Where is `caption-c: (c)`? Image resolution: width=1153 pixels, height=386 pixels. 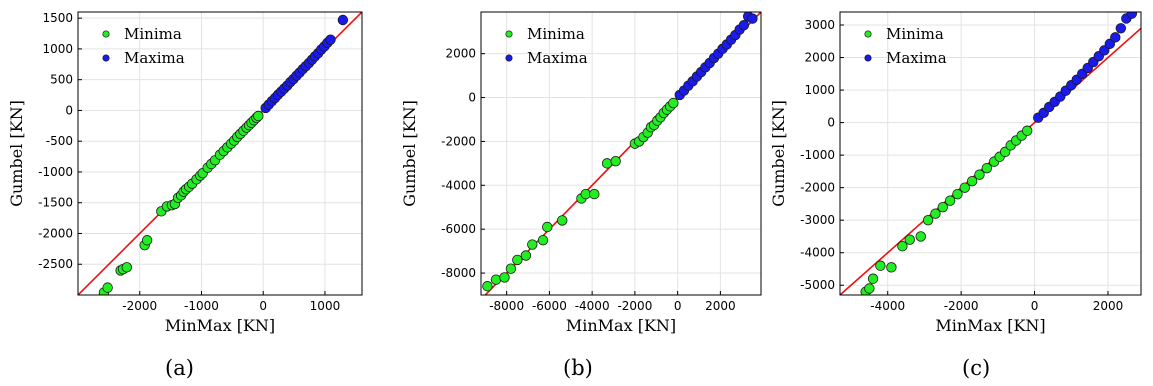
caption-c: (c) is located at coordinates (976, 368).